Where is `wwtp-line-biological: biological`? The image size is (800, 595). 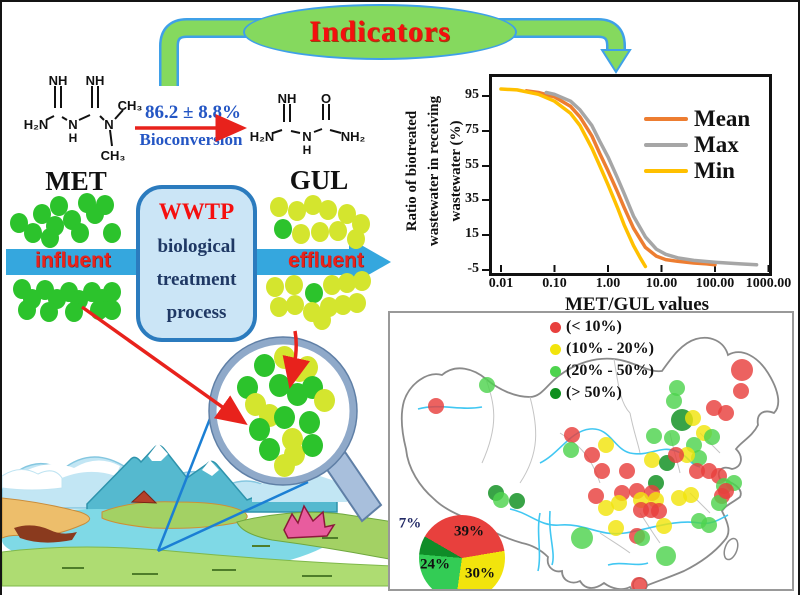
wwtp-line-biological: biological is located at coordinates (196, 246).